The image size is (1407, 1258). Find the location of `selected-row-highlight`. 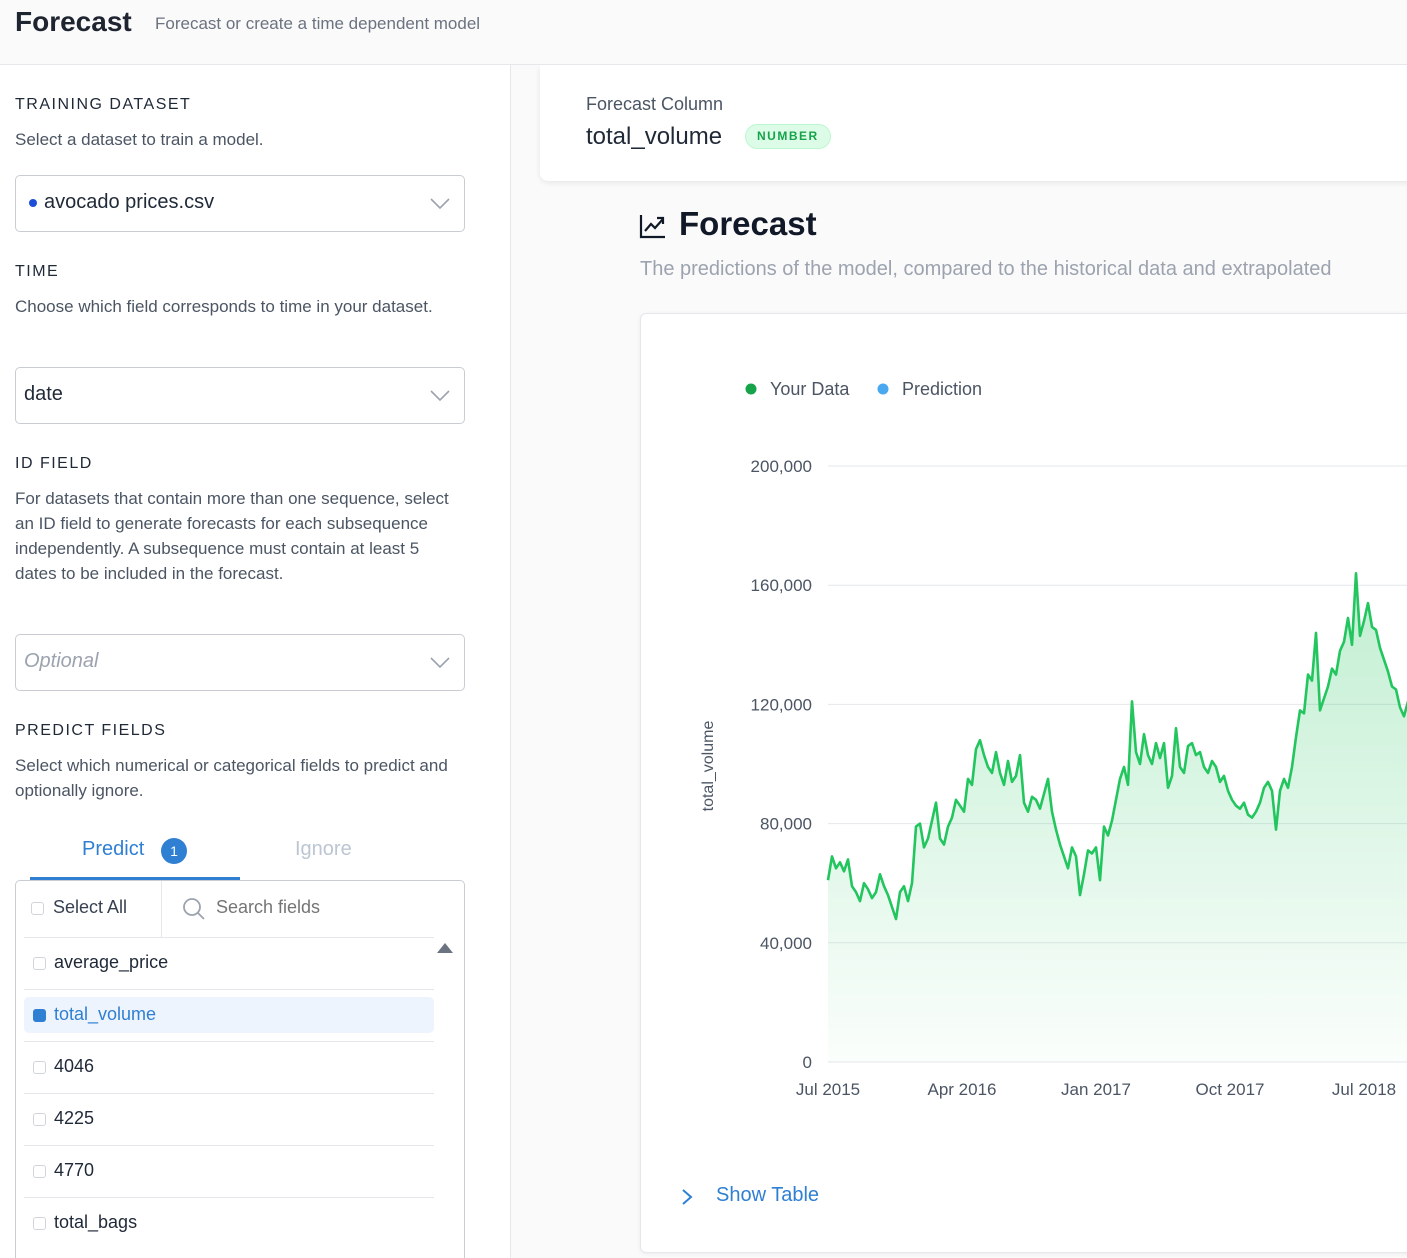

selected-row-highlight is located at coordinates (229, 1015).